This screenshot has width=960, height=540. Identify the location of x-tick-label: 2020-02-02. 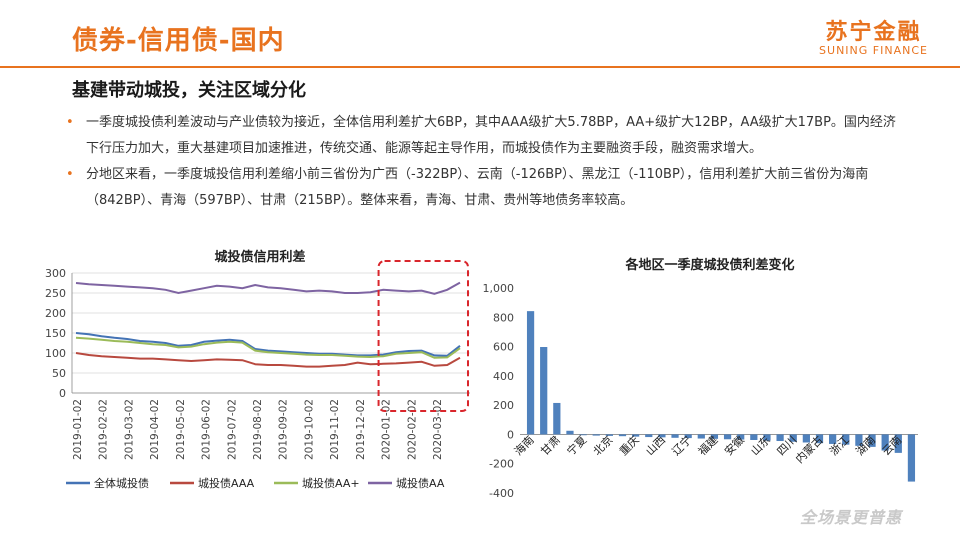
(412, 429).